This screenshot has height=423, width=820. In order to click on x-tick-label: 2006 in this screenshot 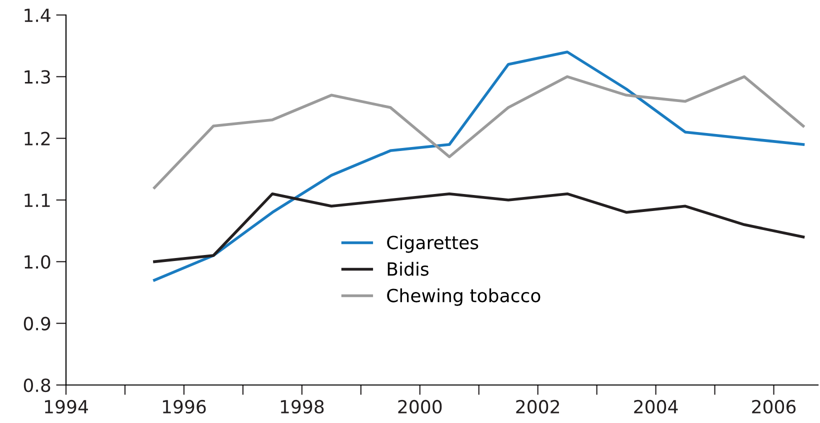, I will do `click(774, 407)`.